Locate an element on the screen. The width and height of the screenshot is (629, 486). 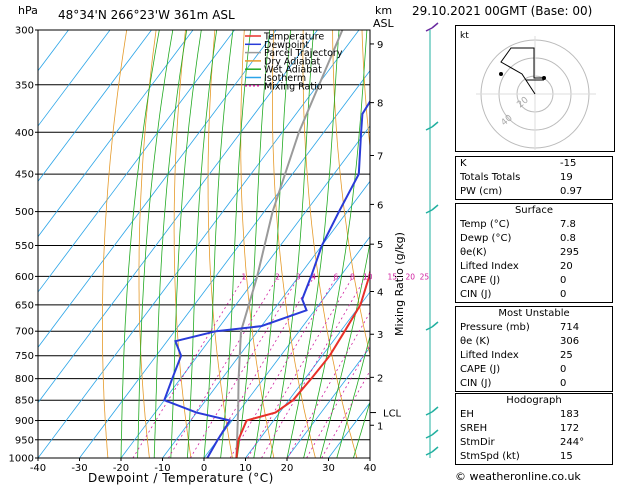
surface-label: Dewp (°C) is located at coordinates (486, 238).